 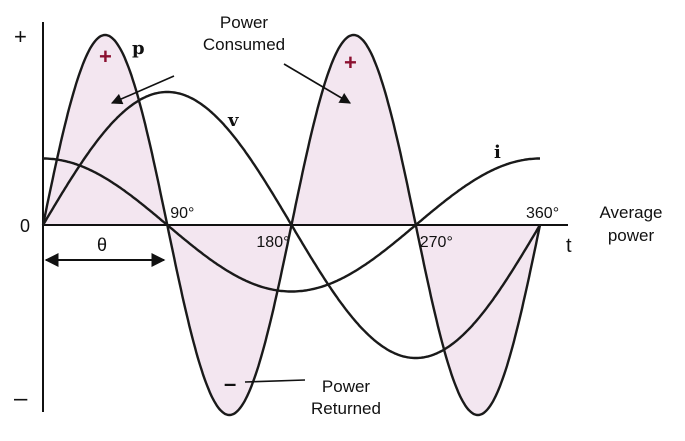 What do you see at coordinates (275, 381) in the screenshot?
I see `power-returned-arrow` at bounding box center [275, 381].